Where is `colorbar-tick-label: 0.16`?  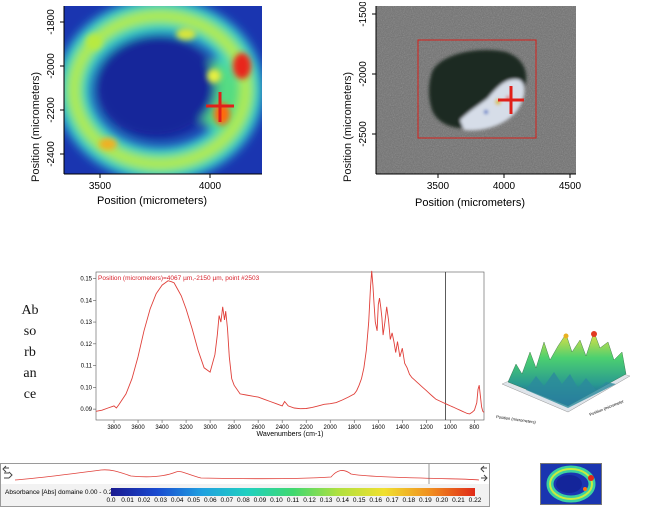 colorbar-tick-label: 0.16 is located at coordinates (376, 500).